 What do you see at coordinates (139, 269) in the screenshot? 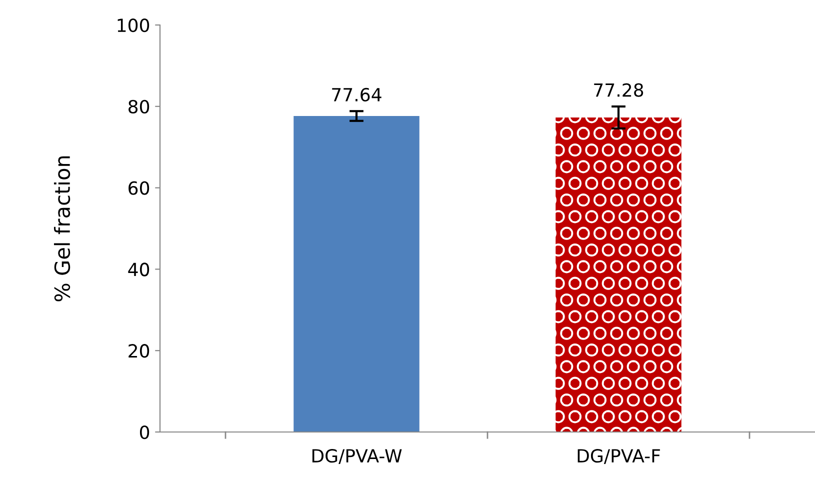
I see `y-tick-label: 40` at bounding box center [139, 269].